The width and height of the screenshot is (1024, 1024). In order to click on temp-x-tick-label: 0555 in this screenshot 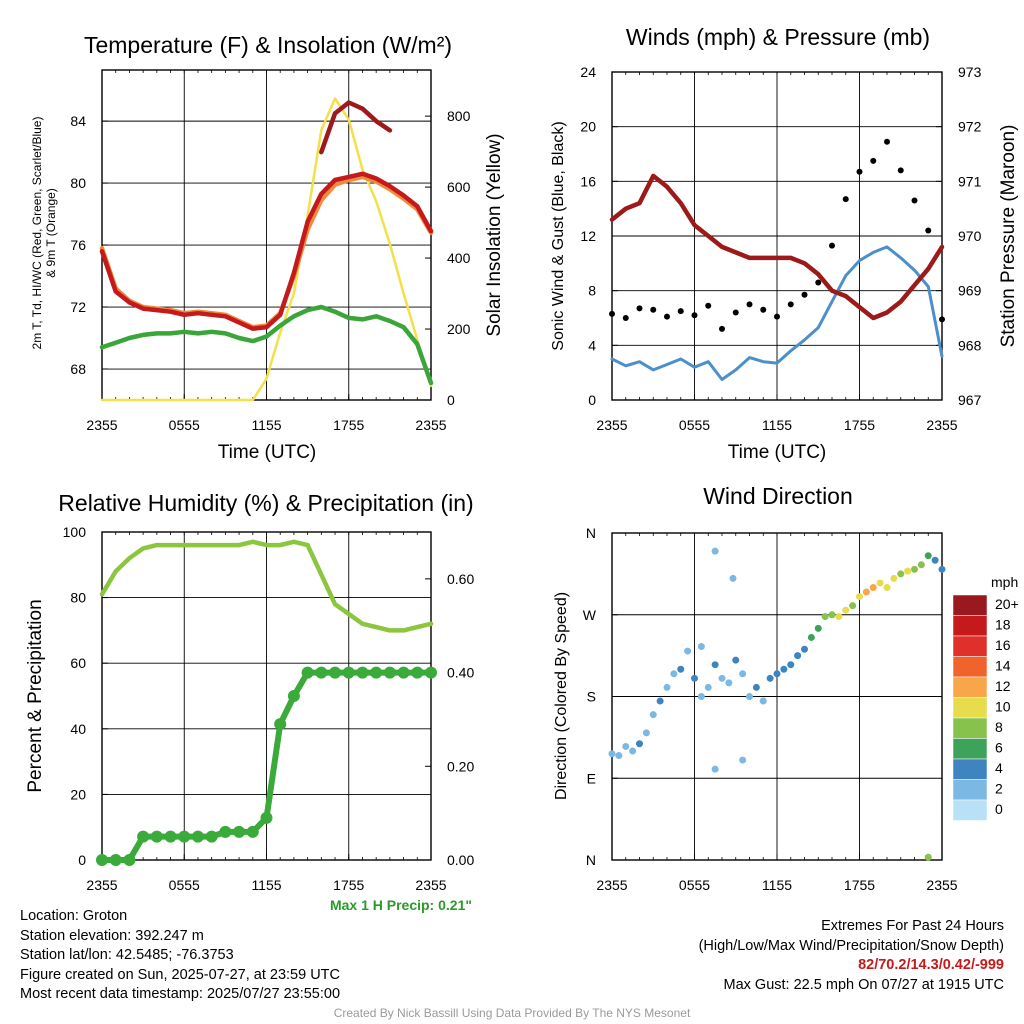, I will do `click(184, 425)`.